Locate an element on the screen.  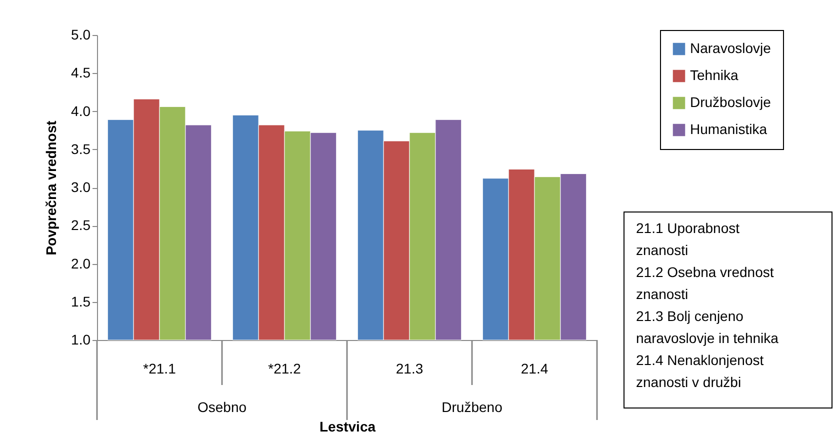
y-tick-label: 4.5 is located at coordinates (81, 72).